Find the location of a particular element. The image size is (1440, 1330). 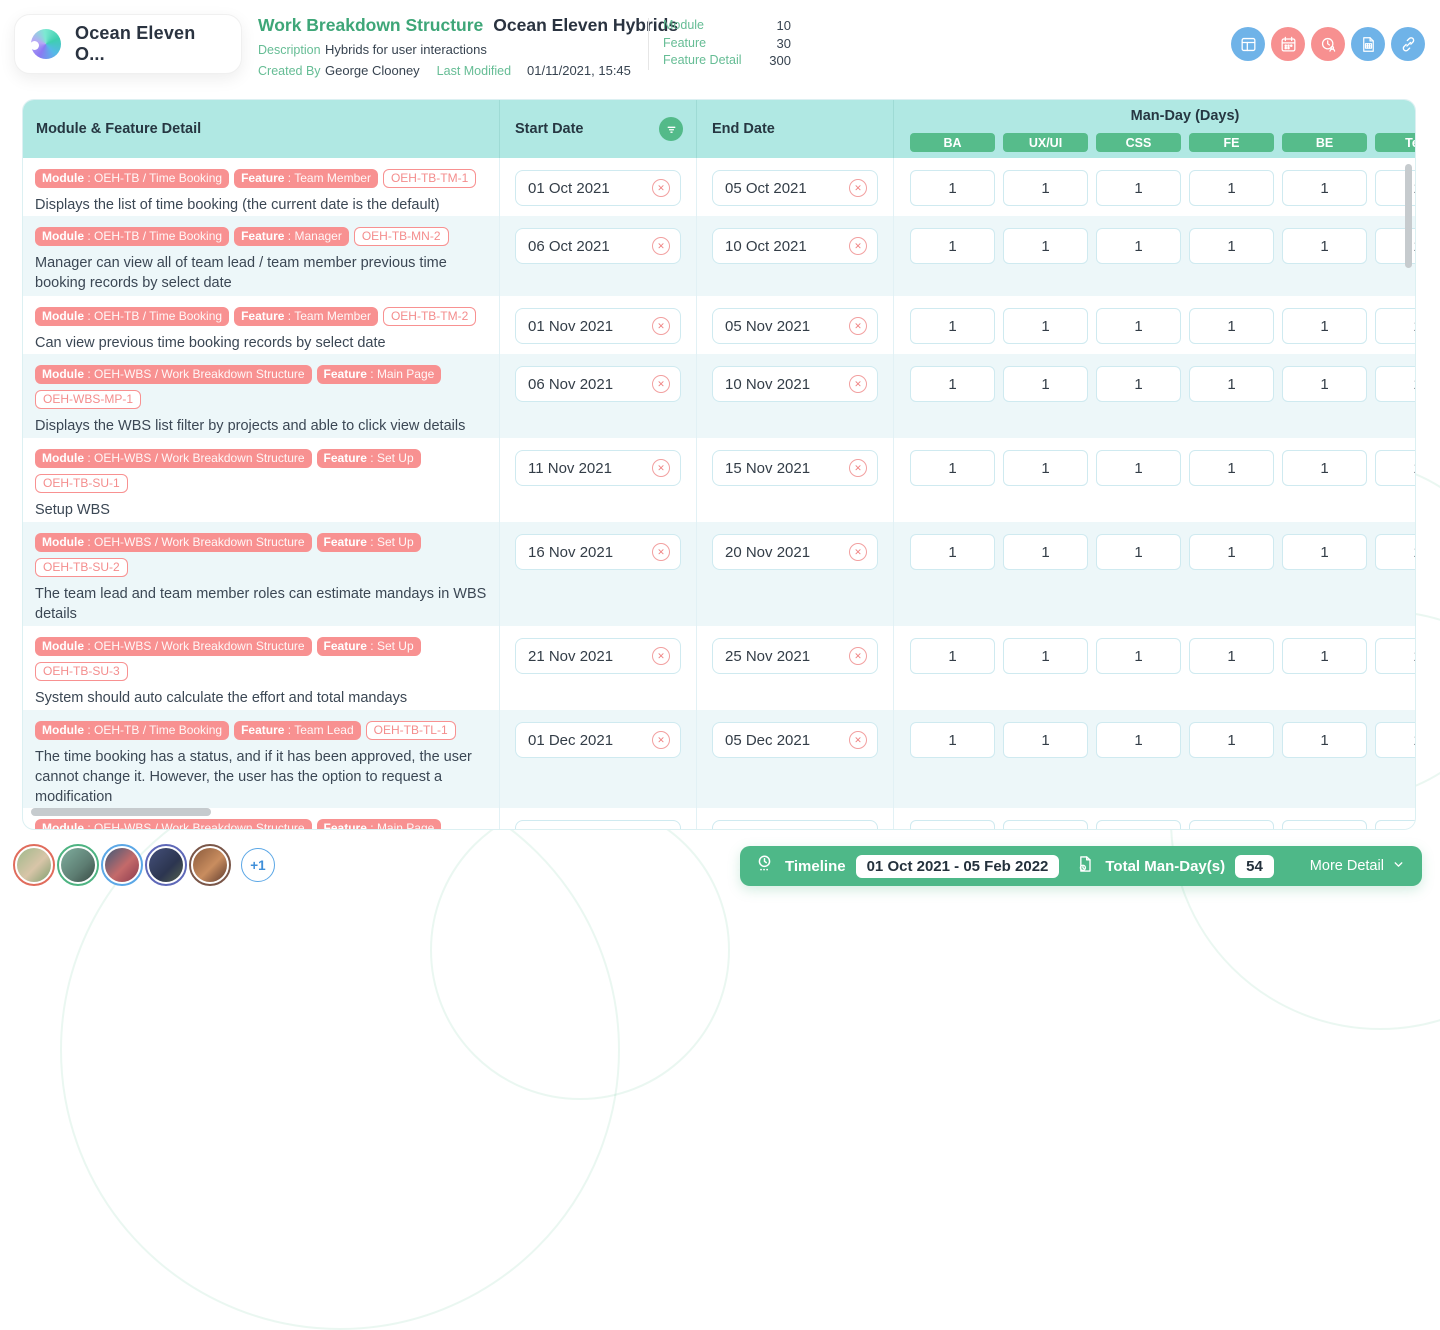

end-date-input: 20 Nov 2021 ✕ is located at coordinates (795, 552).